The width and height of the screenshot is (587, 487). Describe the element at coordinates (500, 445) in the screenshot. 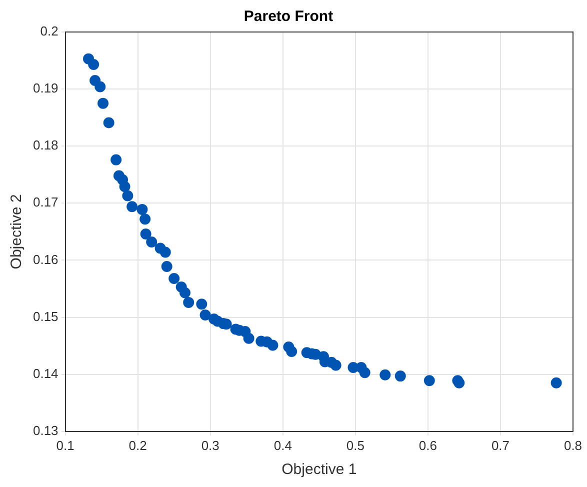

I see `x-tick-label: 0.7` at that location.